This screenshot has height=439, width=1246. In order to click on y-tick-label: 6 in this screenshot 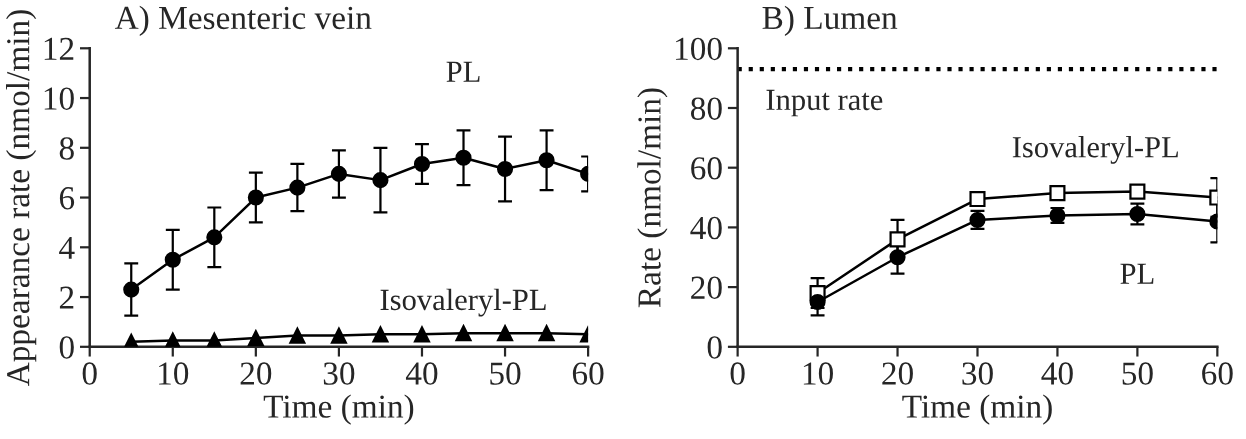, I will do `click(67, 198)`.